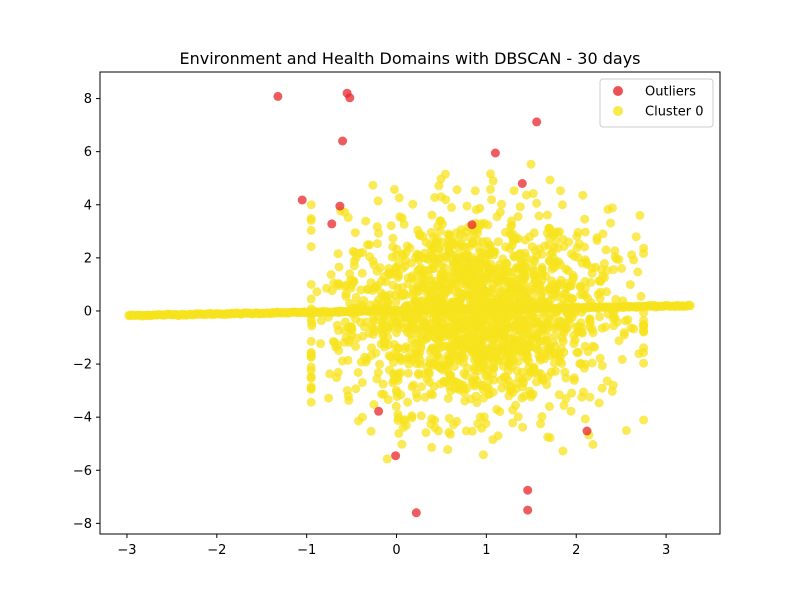  Describe the element at coordinates (82, 471) in the screenshot. I see `y-tick-label: −6` at that location.